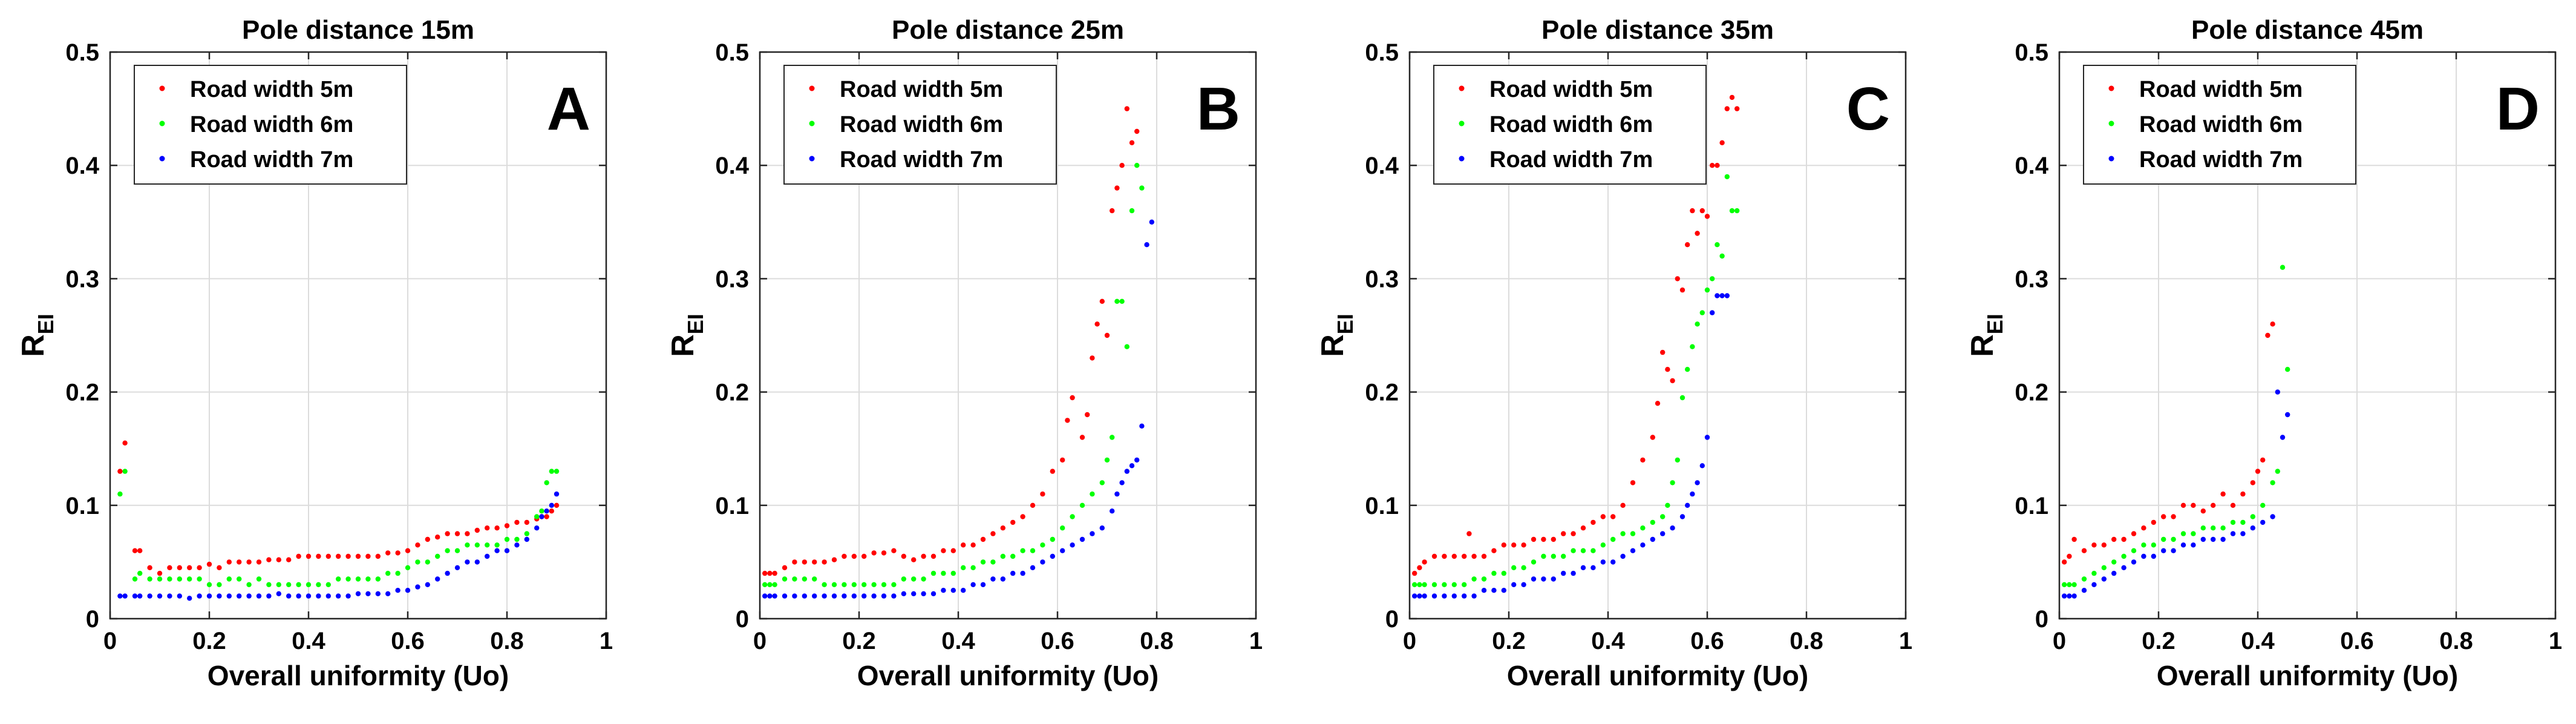 This screenshot has width=2576, height=724. What do you see at coordinates (1382, 166) in the screenshot?
I see `y-tick-label: 0.4` at bounding box center [1382, 166].